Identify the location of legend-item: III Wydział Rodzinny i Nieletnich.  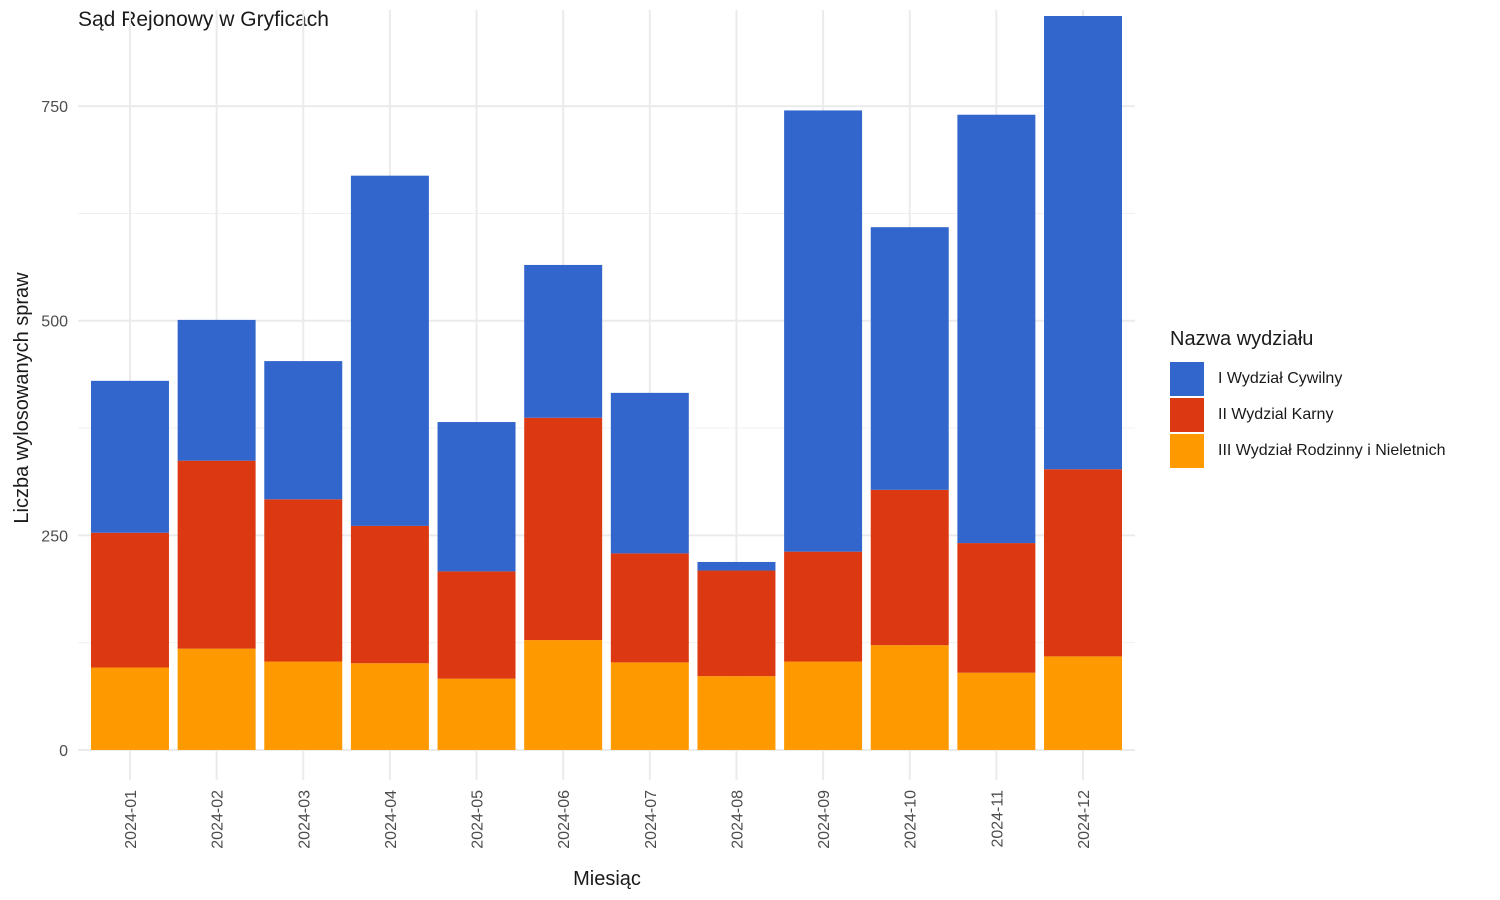
(1308, 451).